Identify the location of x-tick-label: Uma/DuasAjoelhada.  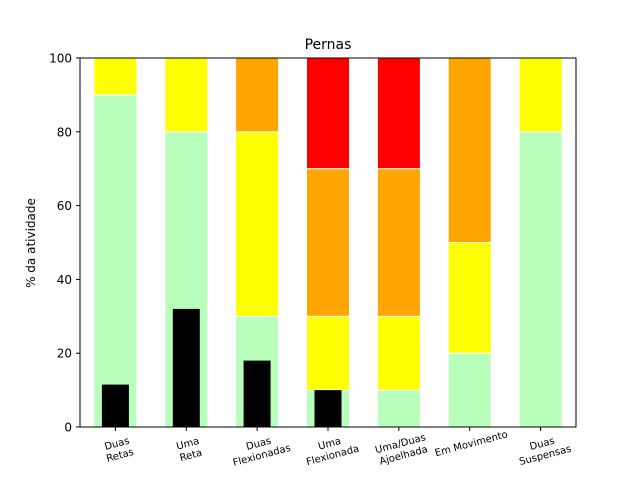
(402, 450).